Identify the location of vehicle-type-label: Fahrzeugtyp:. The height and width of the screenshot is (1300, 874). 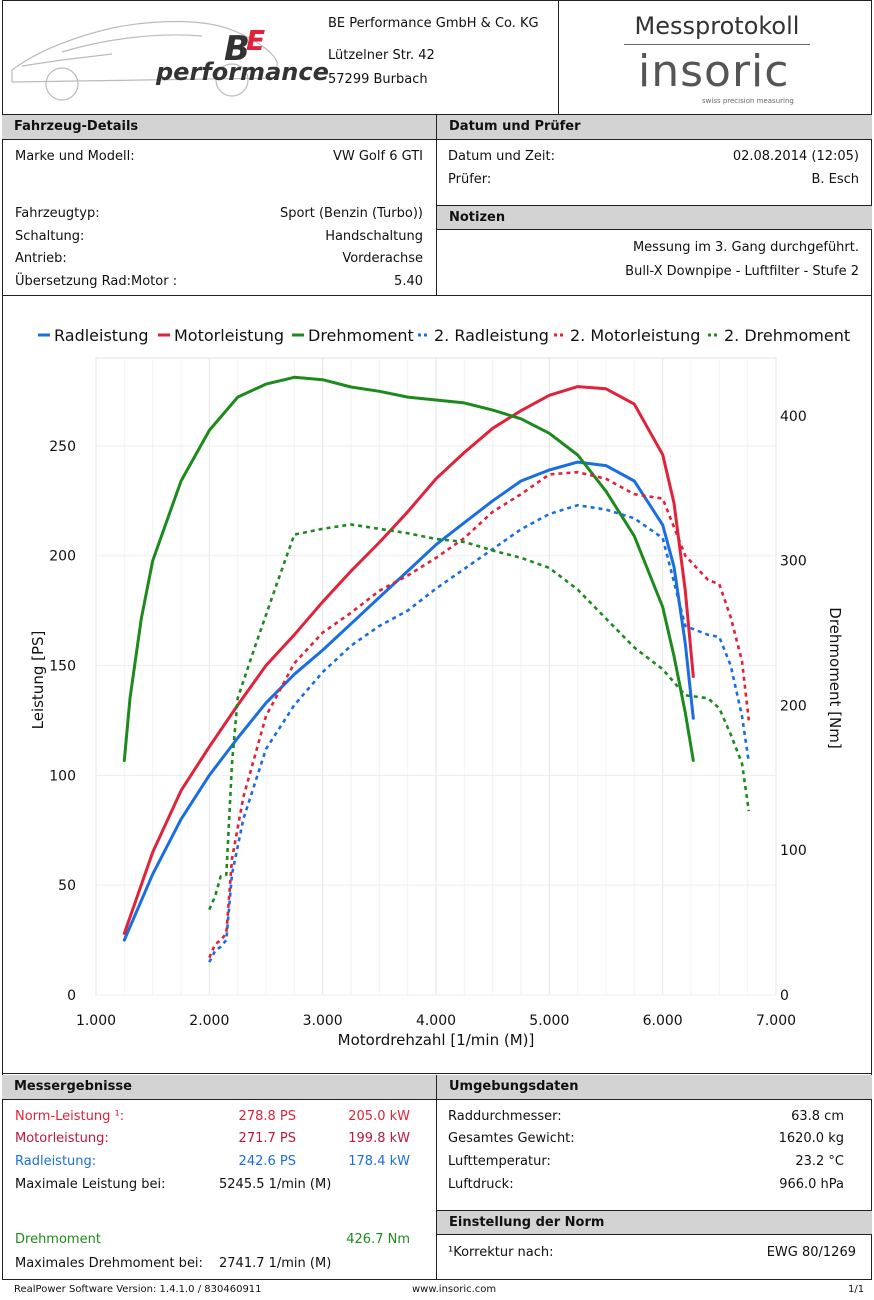
(57, 213).